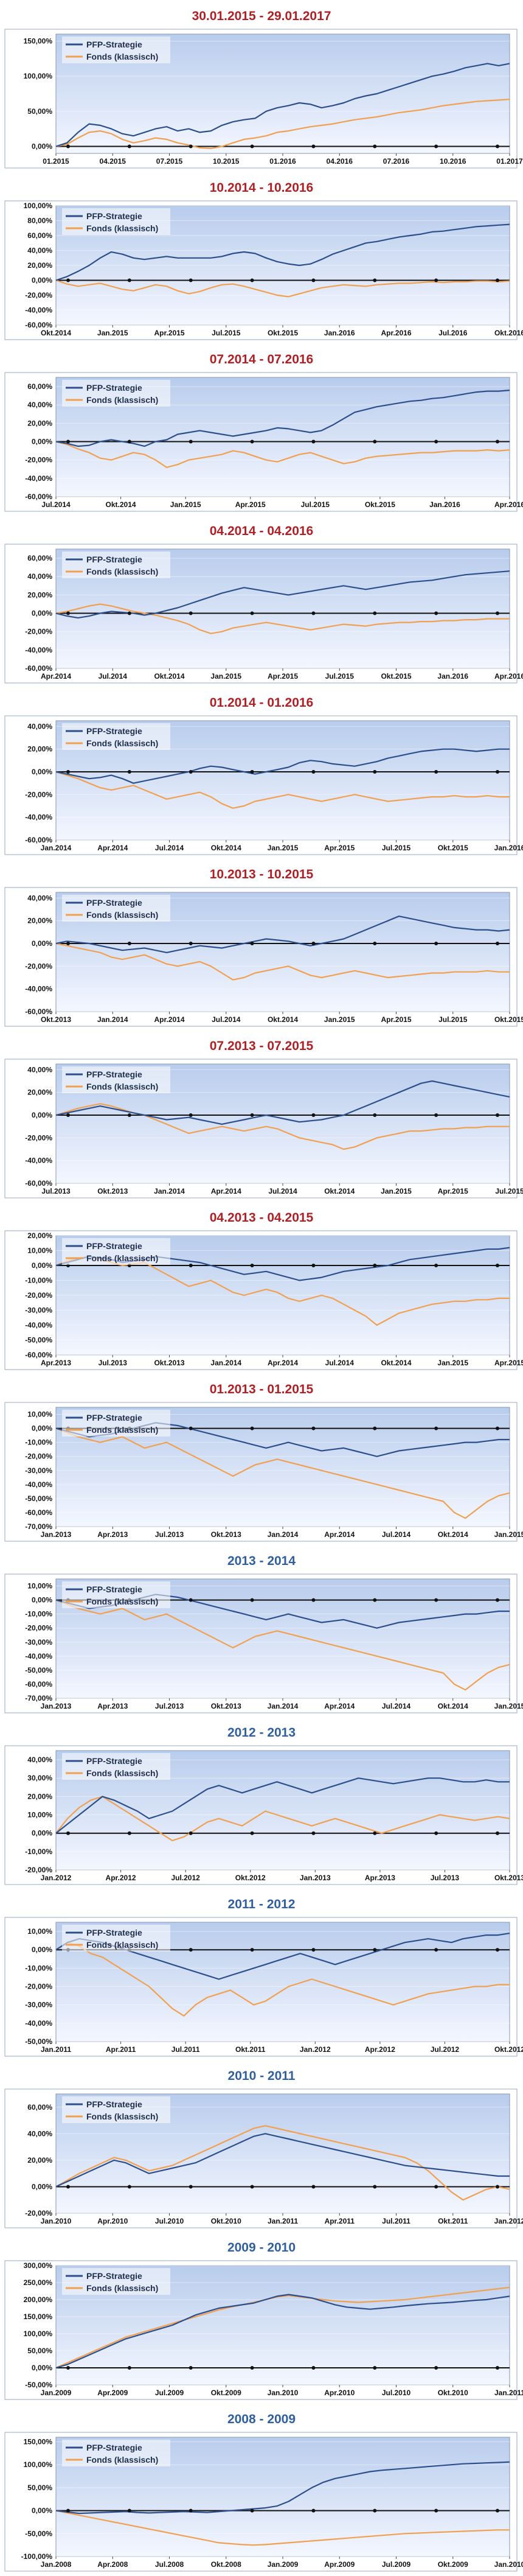 The width and height of the screenshot is (523, 2576). Describe the element at coordinates (282, 161) in the screenshot. I see `x-tick-label: 01.2016` at that location.